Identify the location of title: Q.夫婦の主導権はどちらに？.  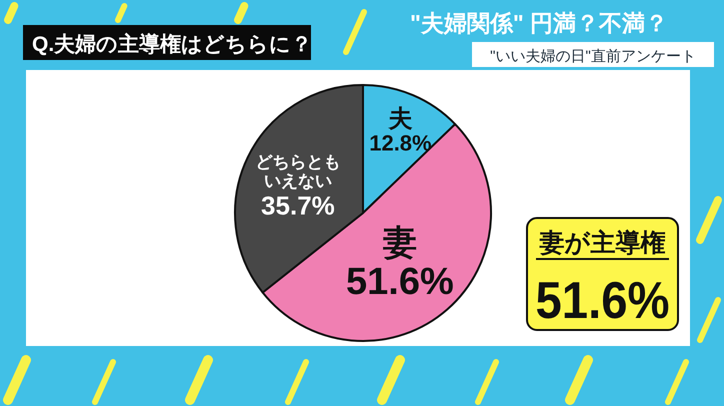
(172, 44).